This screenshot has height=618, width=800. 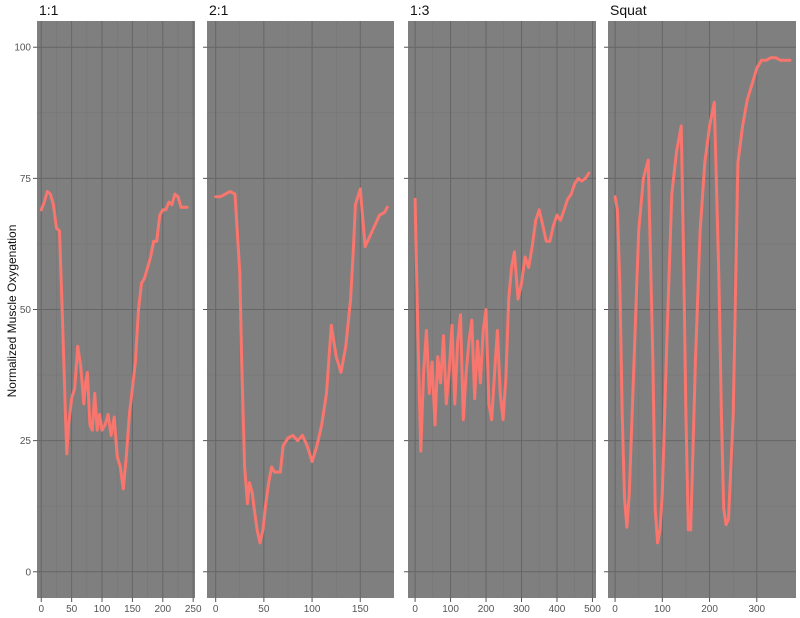 I want to click on y-axis-title: Normalized Muscle Oxygenation, so click(x=12, y=311).